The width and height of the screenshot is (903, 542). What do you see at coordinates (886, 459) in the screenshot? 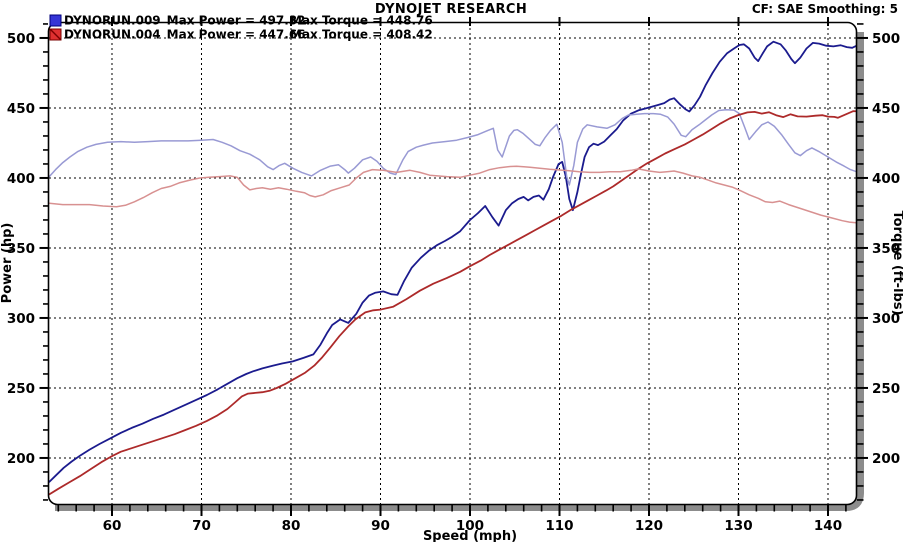
I see `right-tick-label-200: 200` at bounding box center [886, 459].